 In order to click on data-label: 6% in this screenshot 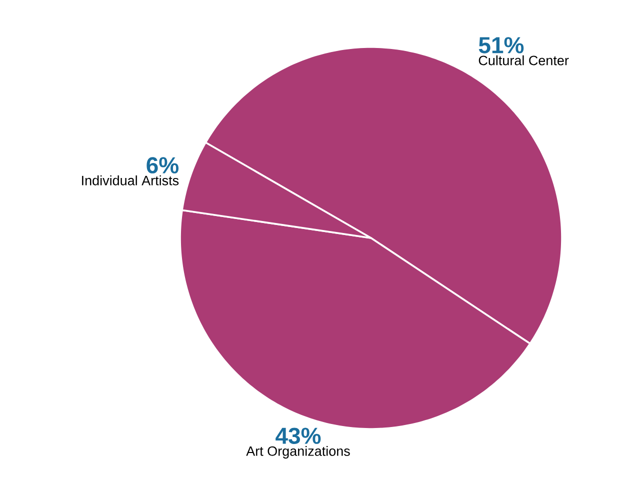, I will do `click(162, 165)`.